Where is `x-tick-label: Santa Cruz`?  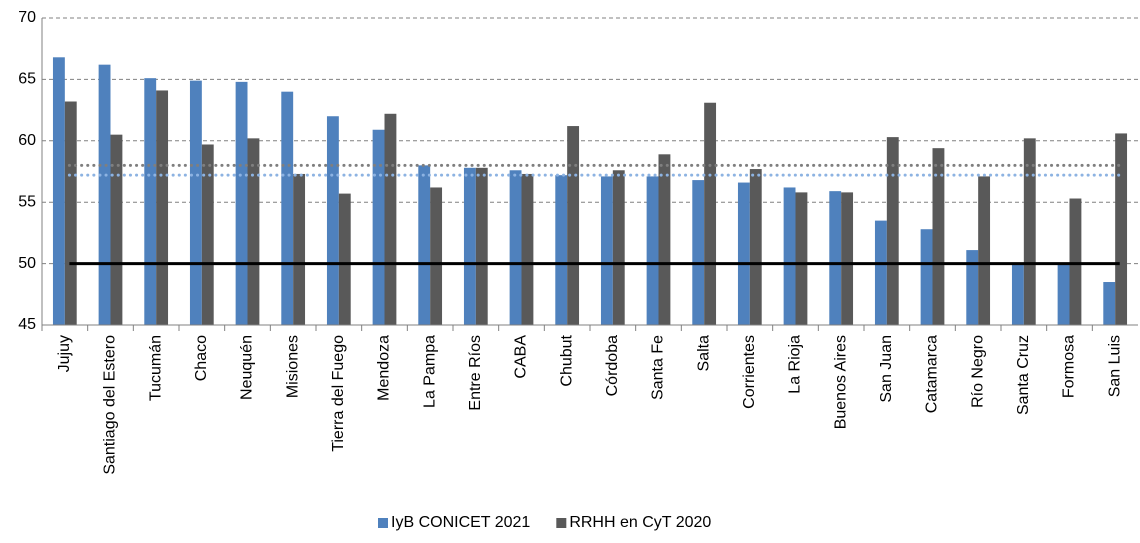 x-tick-label: Santa Cruz is located at coordinates (1023, 375).